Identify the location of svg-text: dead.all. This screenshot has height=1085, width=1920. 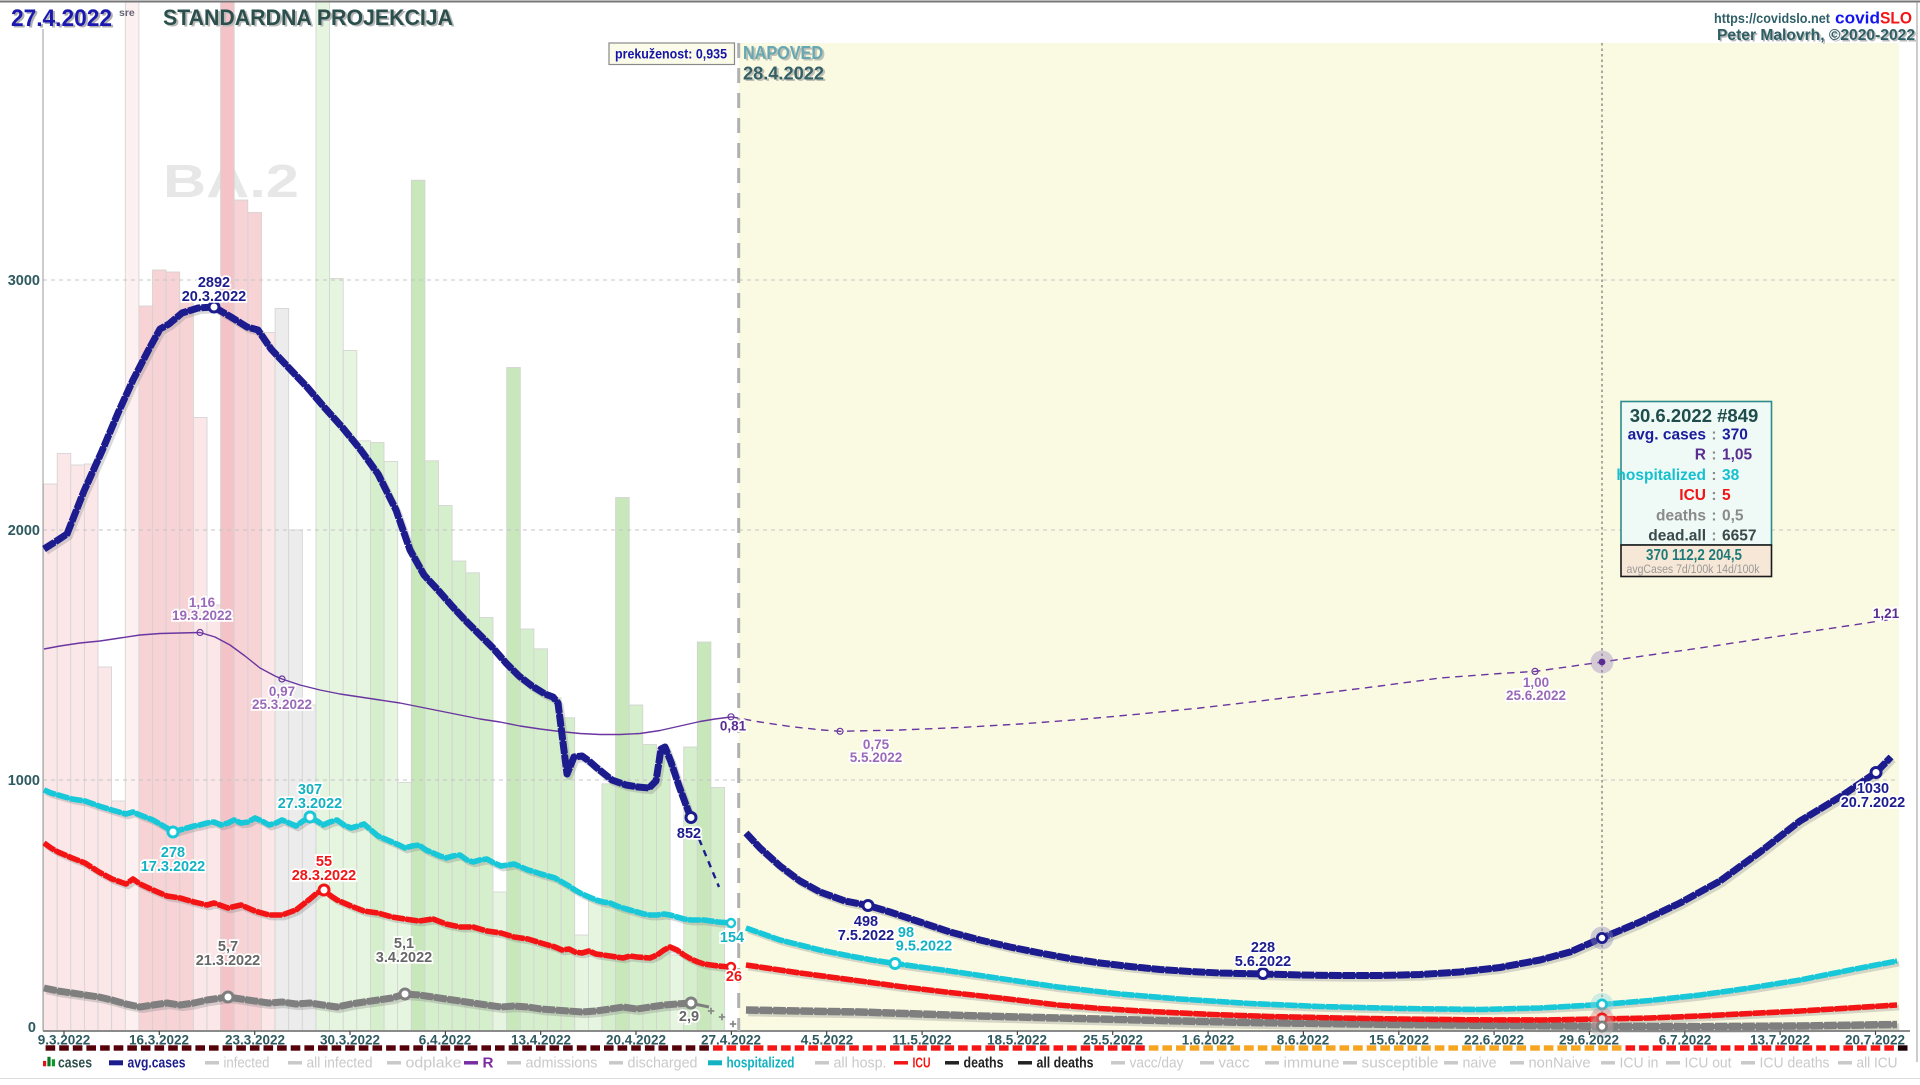
(1677, 536).